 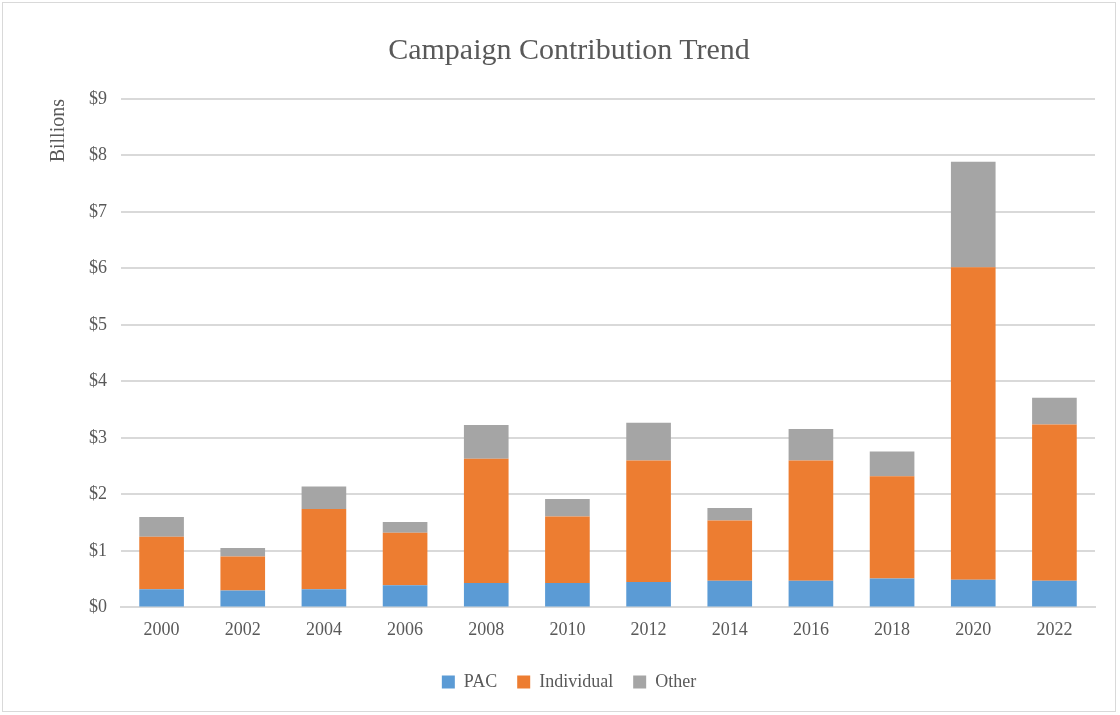 I want to click on legend-label: PAC, so click(x=480, y=680).